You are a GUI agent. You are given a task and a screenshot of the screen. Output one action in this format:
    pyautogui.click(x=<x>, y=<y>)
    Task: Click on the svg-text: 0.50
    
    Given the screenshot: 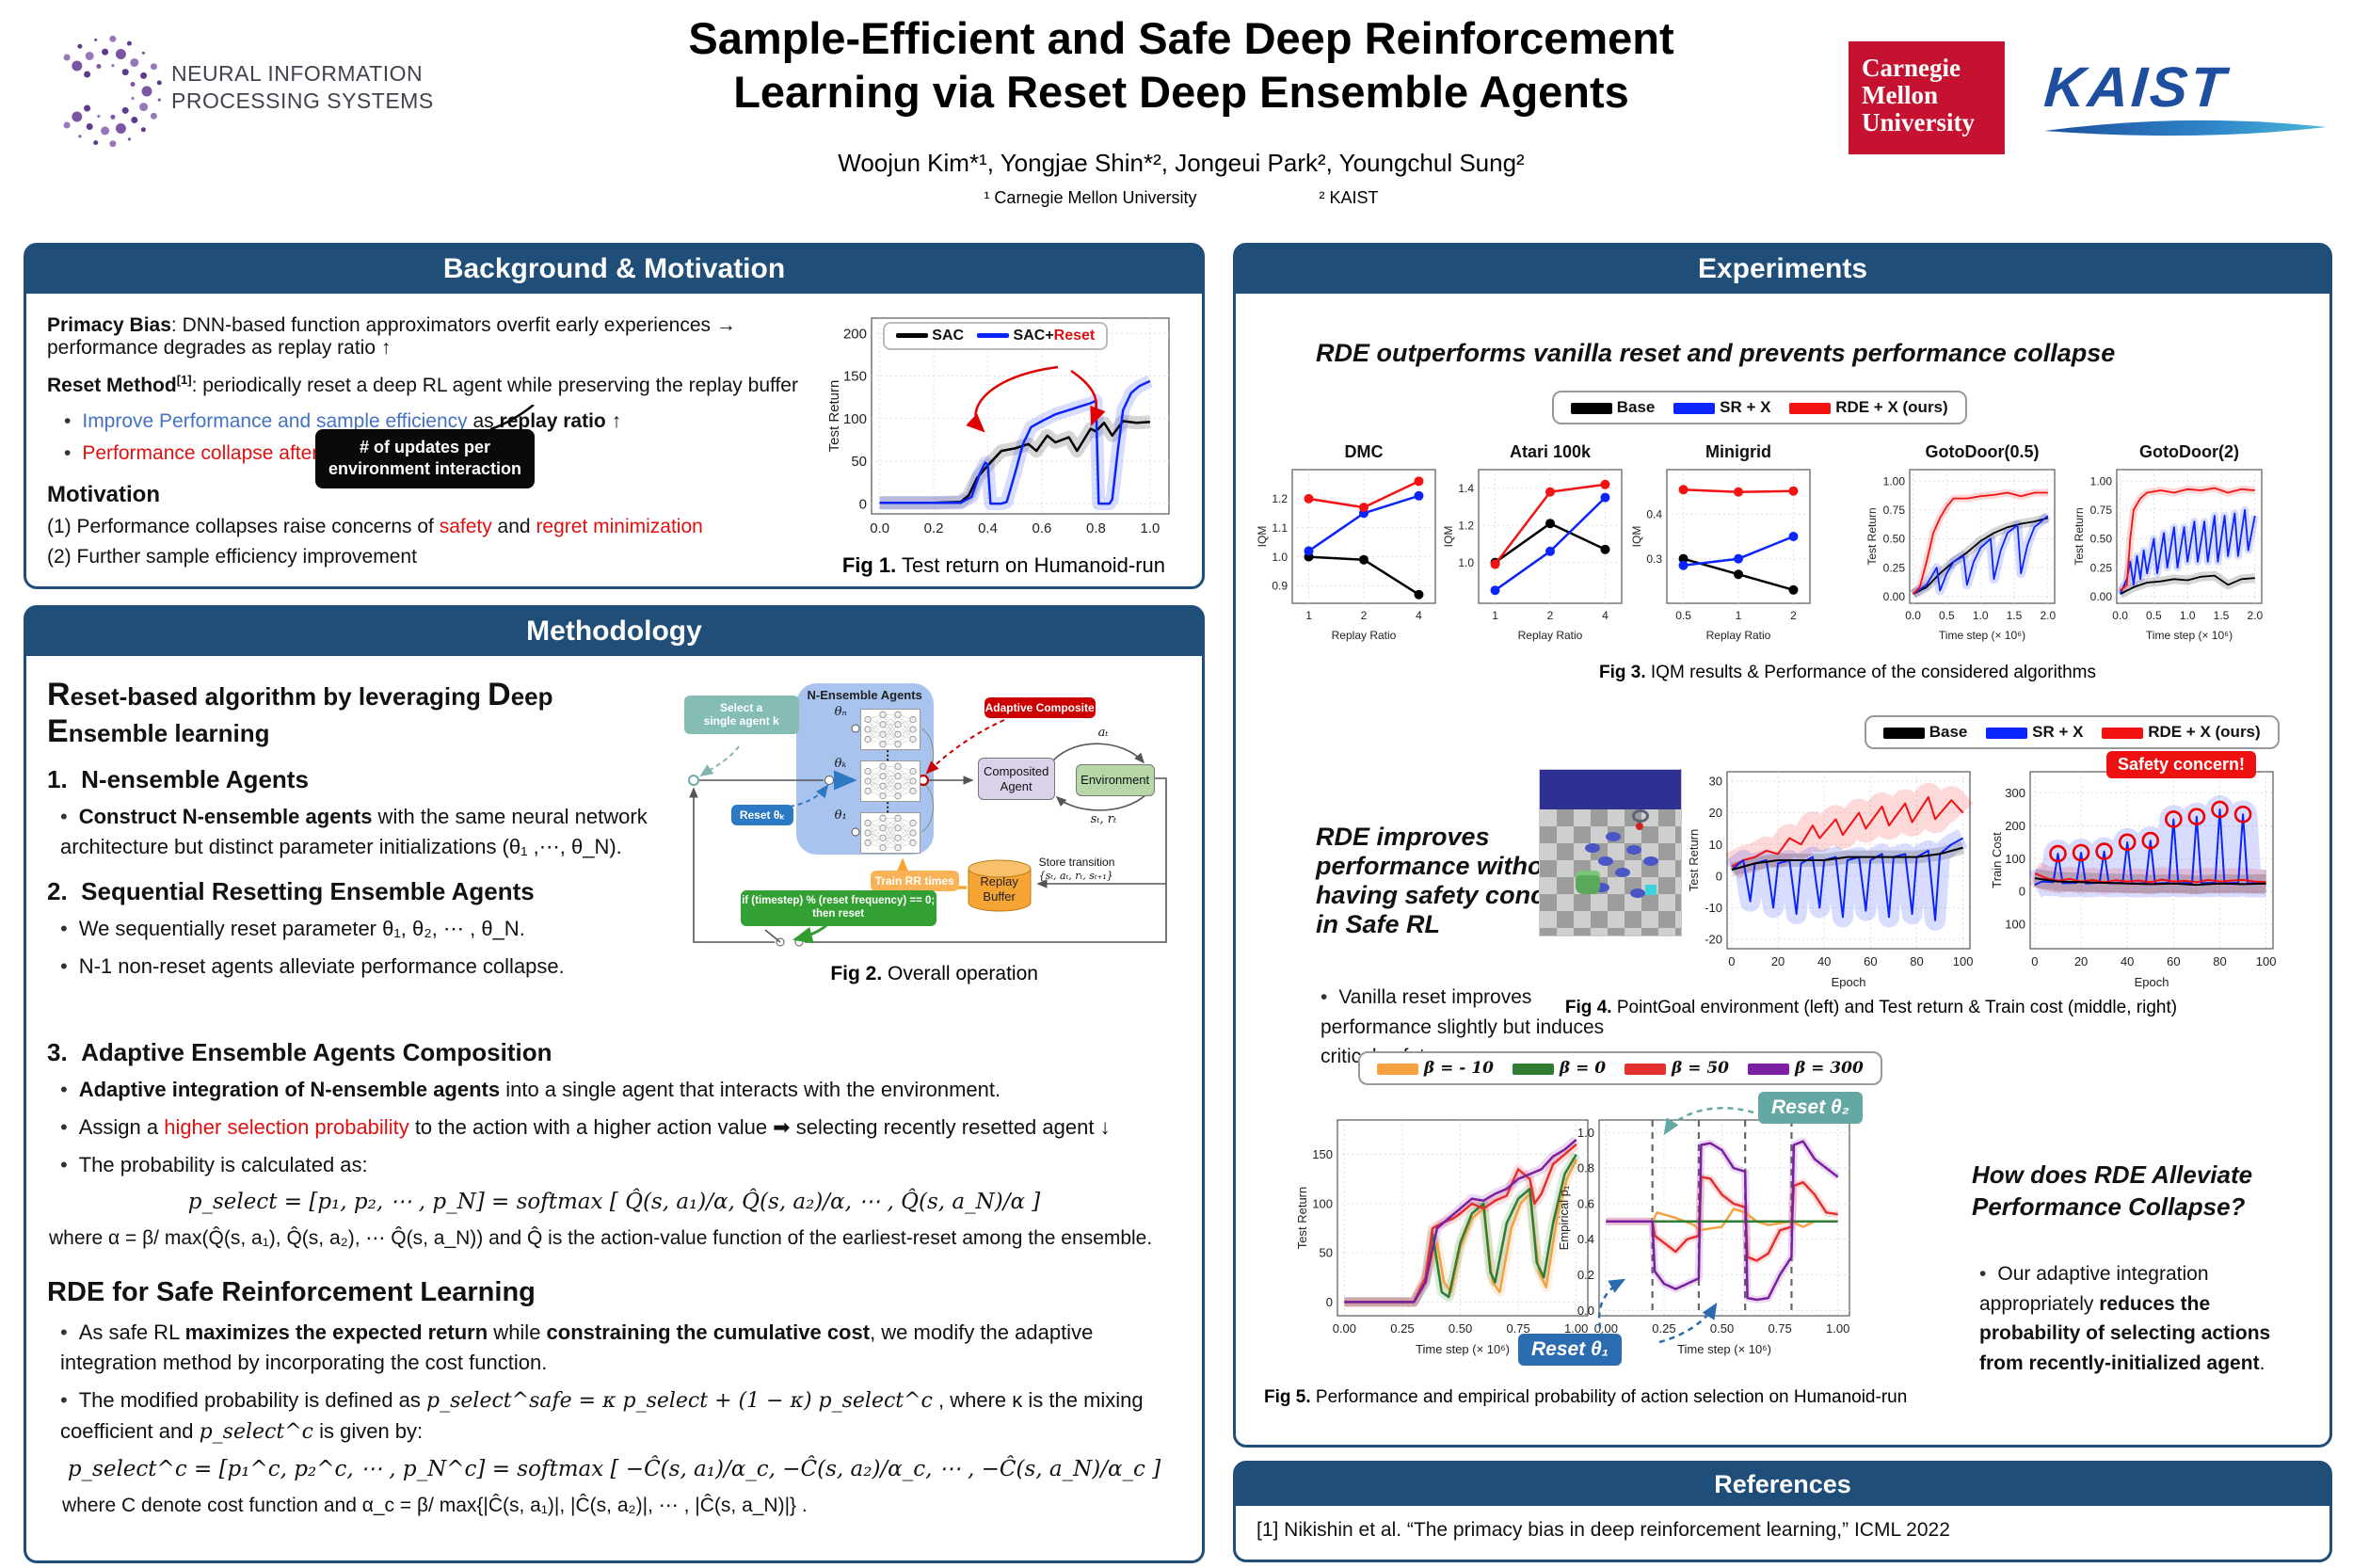 What is the action you would take?
    pyautogui.click(x=1722, y=1328)
    